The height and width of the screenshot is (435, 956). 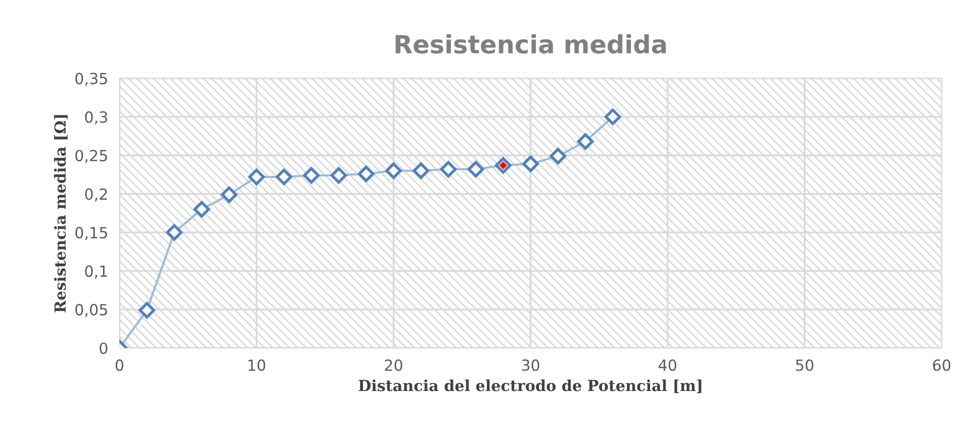 I want to click on y-tick-label: 0,35, so click(x=91, y=79).